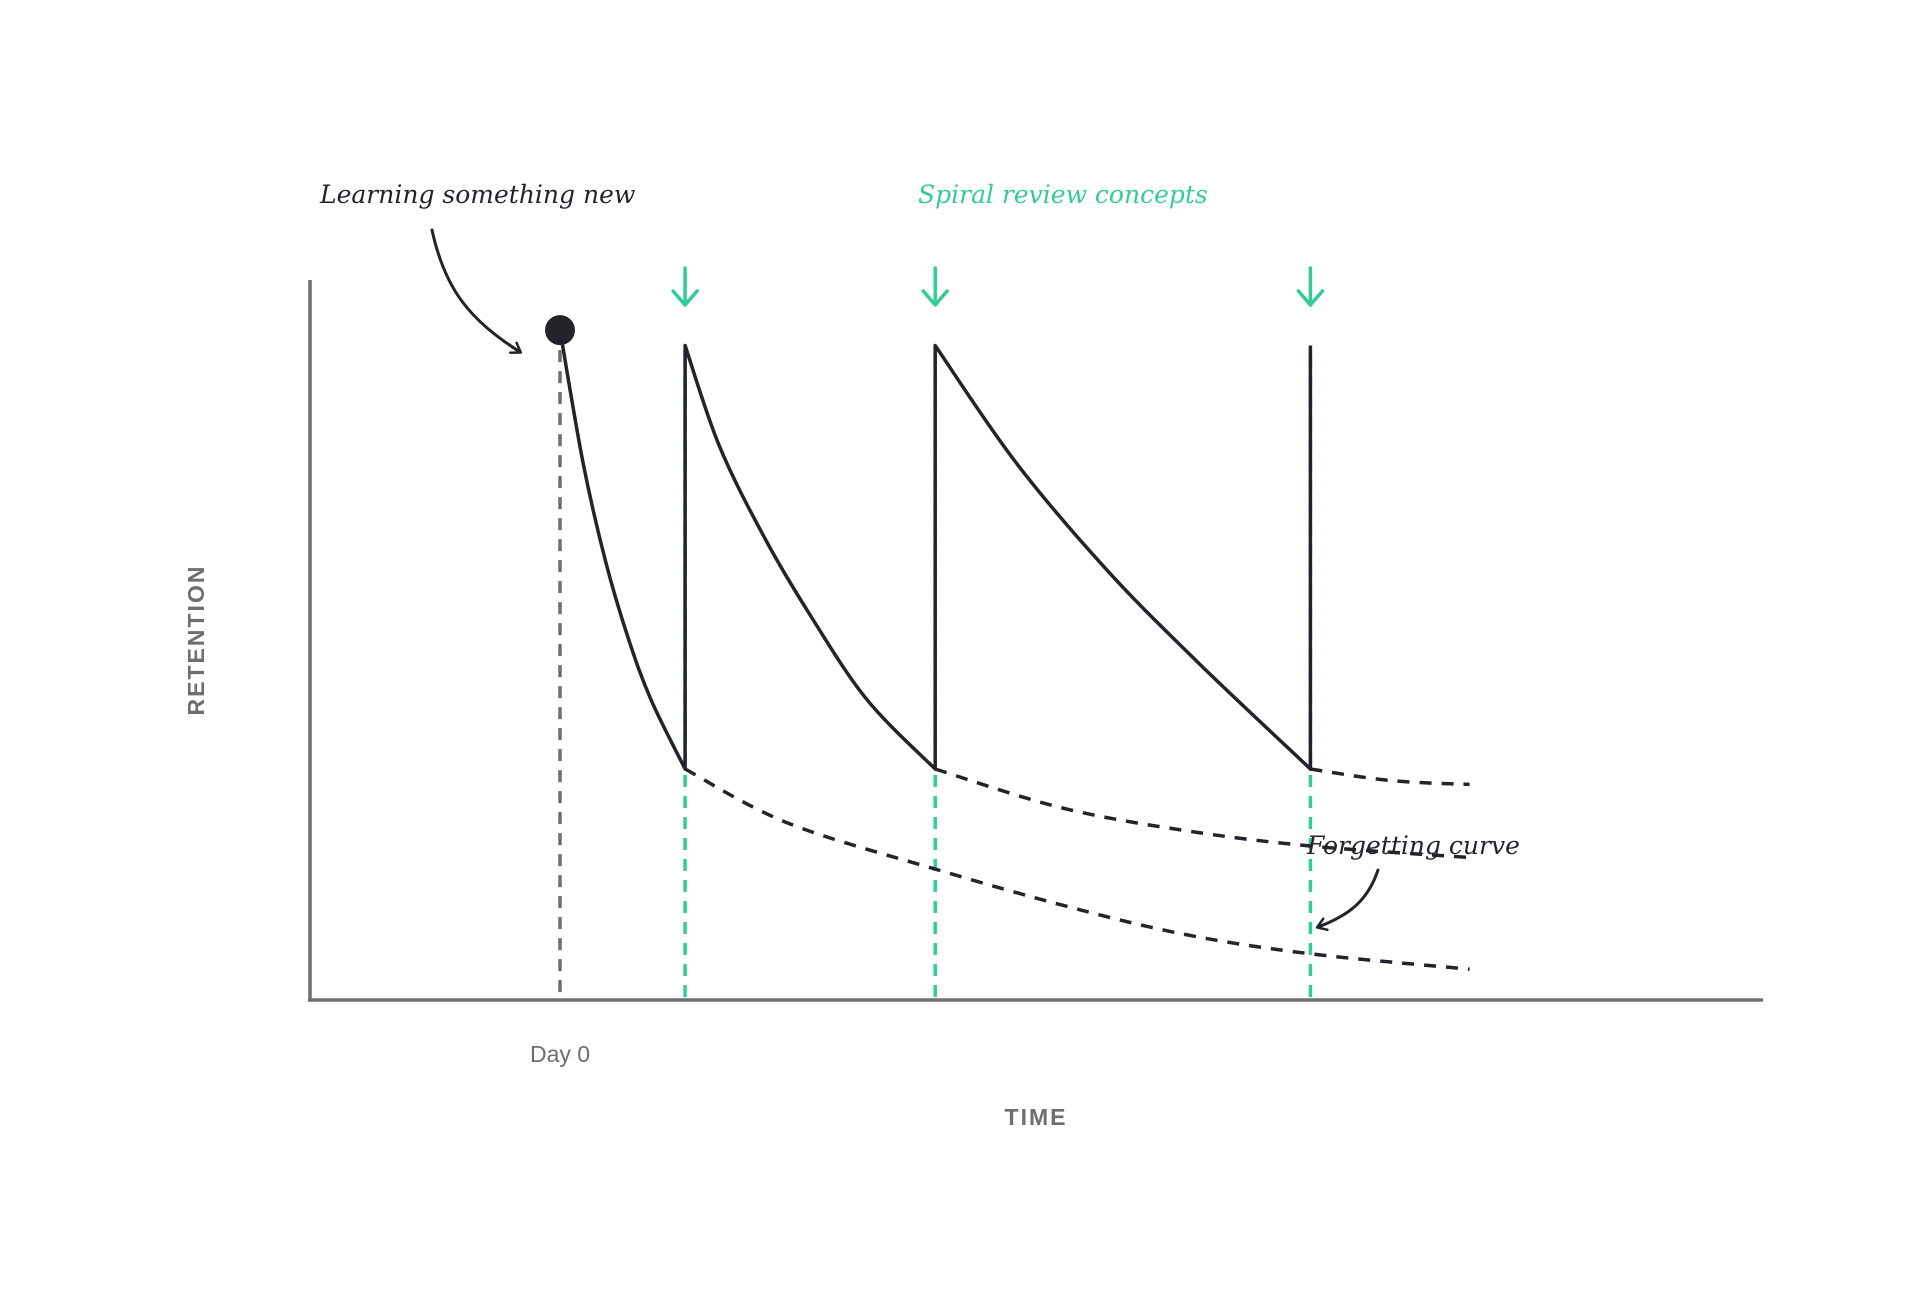 This screenshot has width=1924, height=1300. Describe the element at coordinates (1349, 897) in the screenshot. I see `forgetting-annotation-arrow` at that location.